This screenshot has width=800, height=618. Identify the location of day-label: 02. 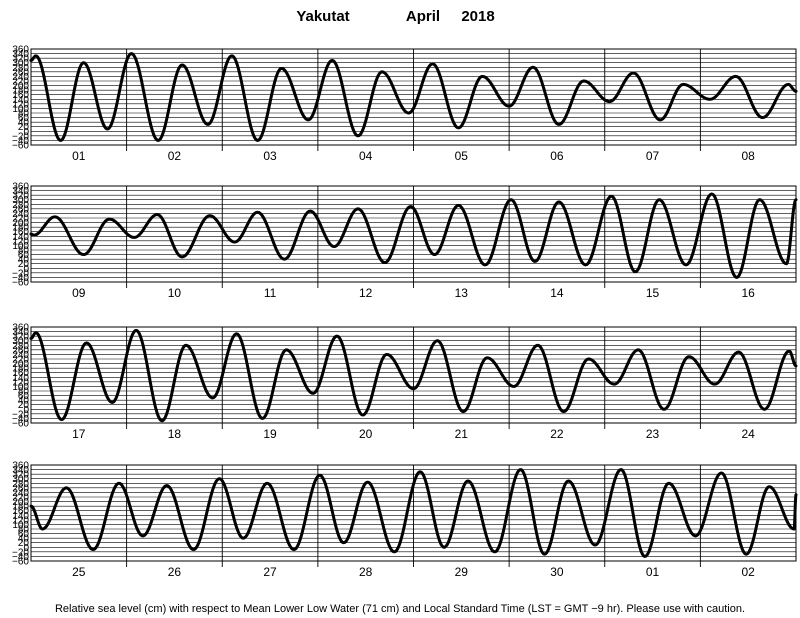
(175, 156).